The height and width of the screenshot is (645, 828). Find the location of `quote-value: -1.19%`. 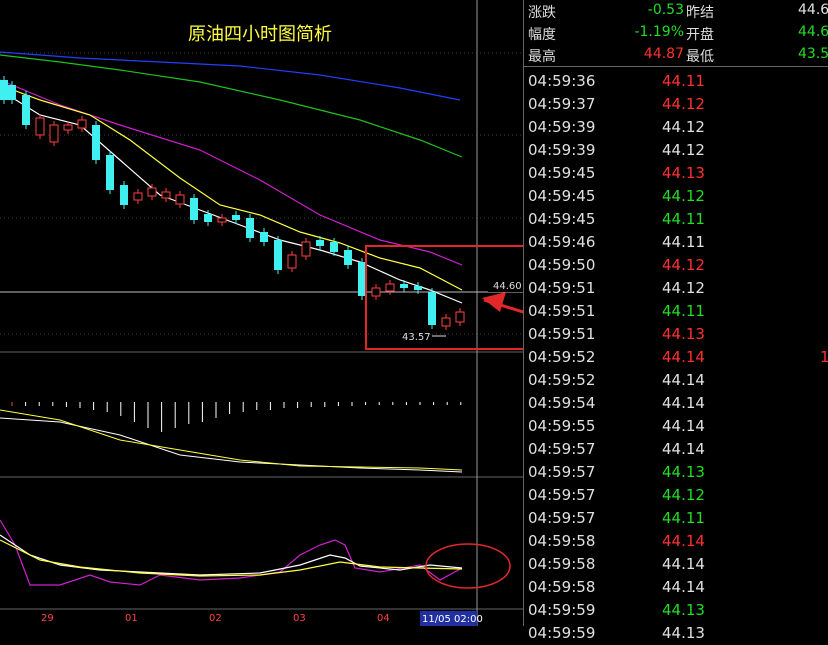

quote-value: -1.19% is located at coordinates (659, 32).